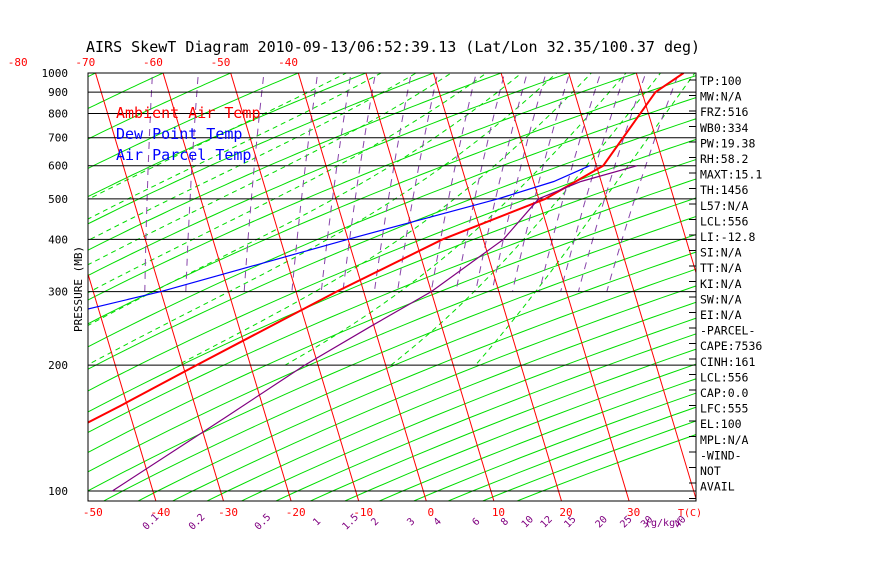  Describe the element at coordinates (721, 268) in the screenshot. I see `index-entry: TT:N/A` at that location.